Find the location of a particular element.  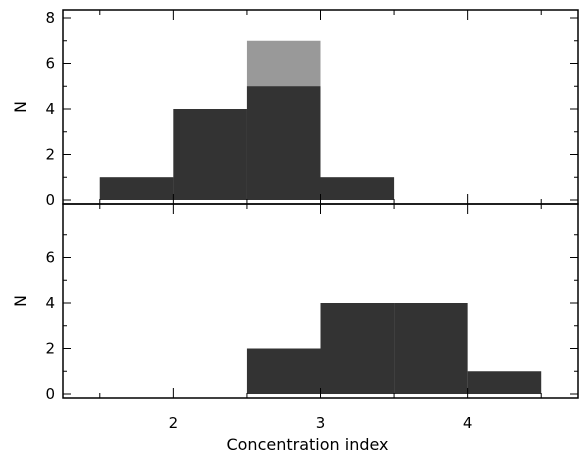

x-axis-label: Concentration index is located at coordinates (307, 444).